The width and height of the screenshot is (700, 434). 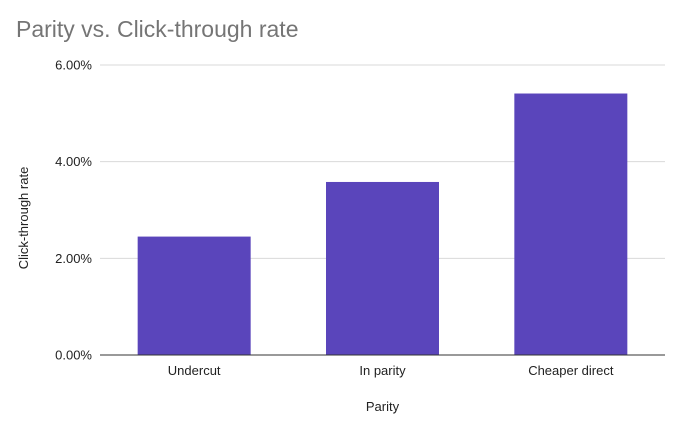 What do you see at coordinates (73, 258) in the screenshot?
I see `y-tick-label: 2.00%` at bounding box center [73, 258].